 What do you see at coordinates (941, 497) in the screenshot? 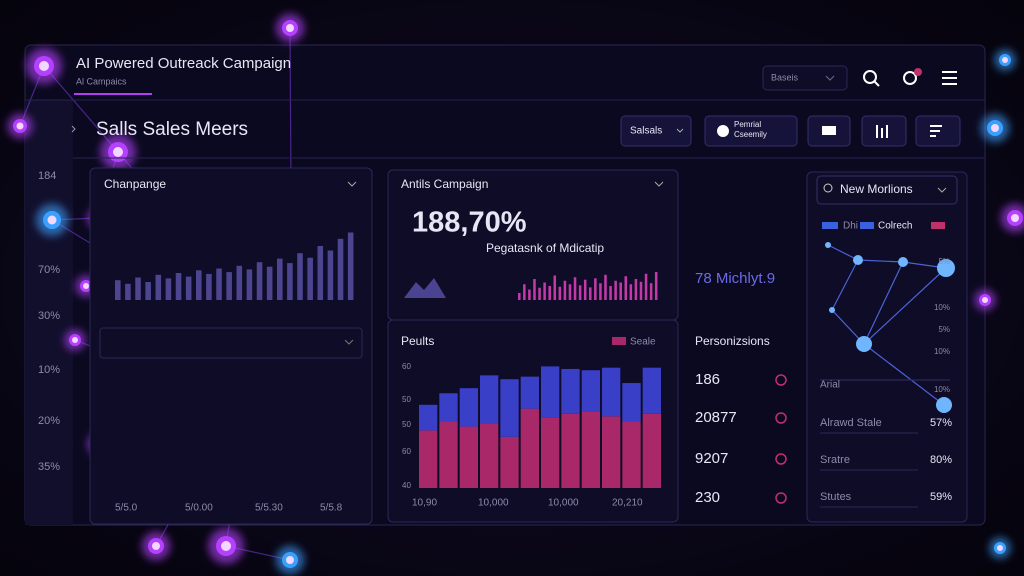
I see `stat-value: 59%` at bounding box center [941, 497].